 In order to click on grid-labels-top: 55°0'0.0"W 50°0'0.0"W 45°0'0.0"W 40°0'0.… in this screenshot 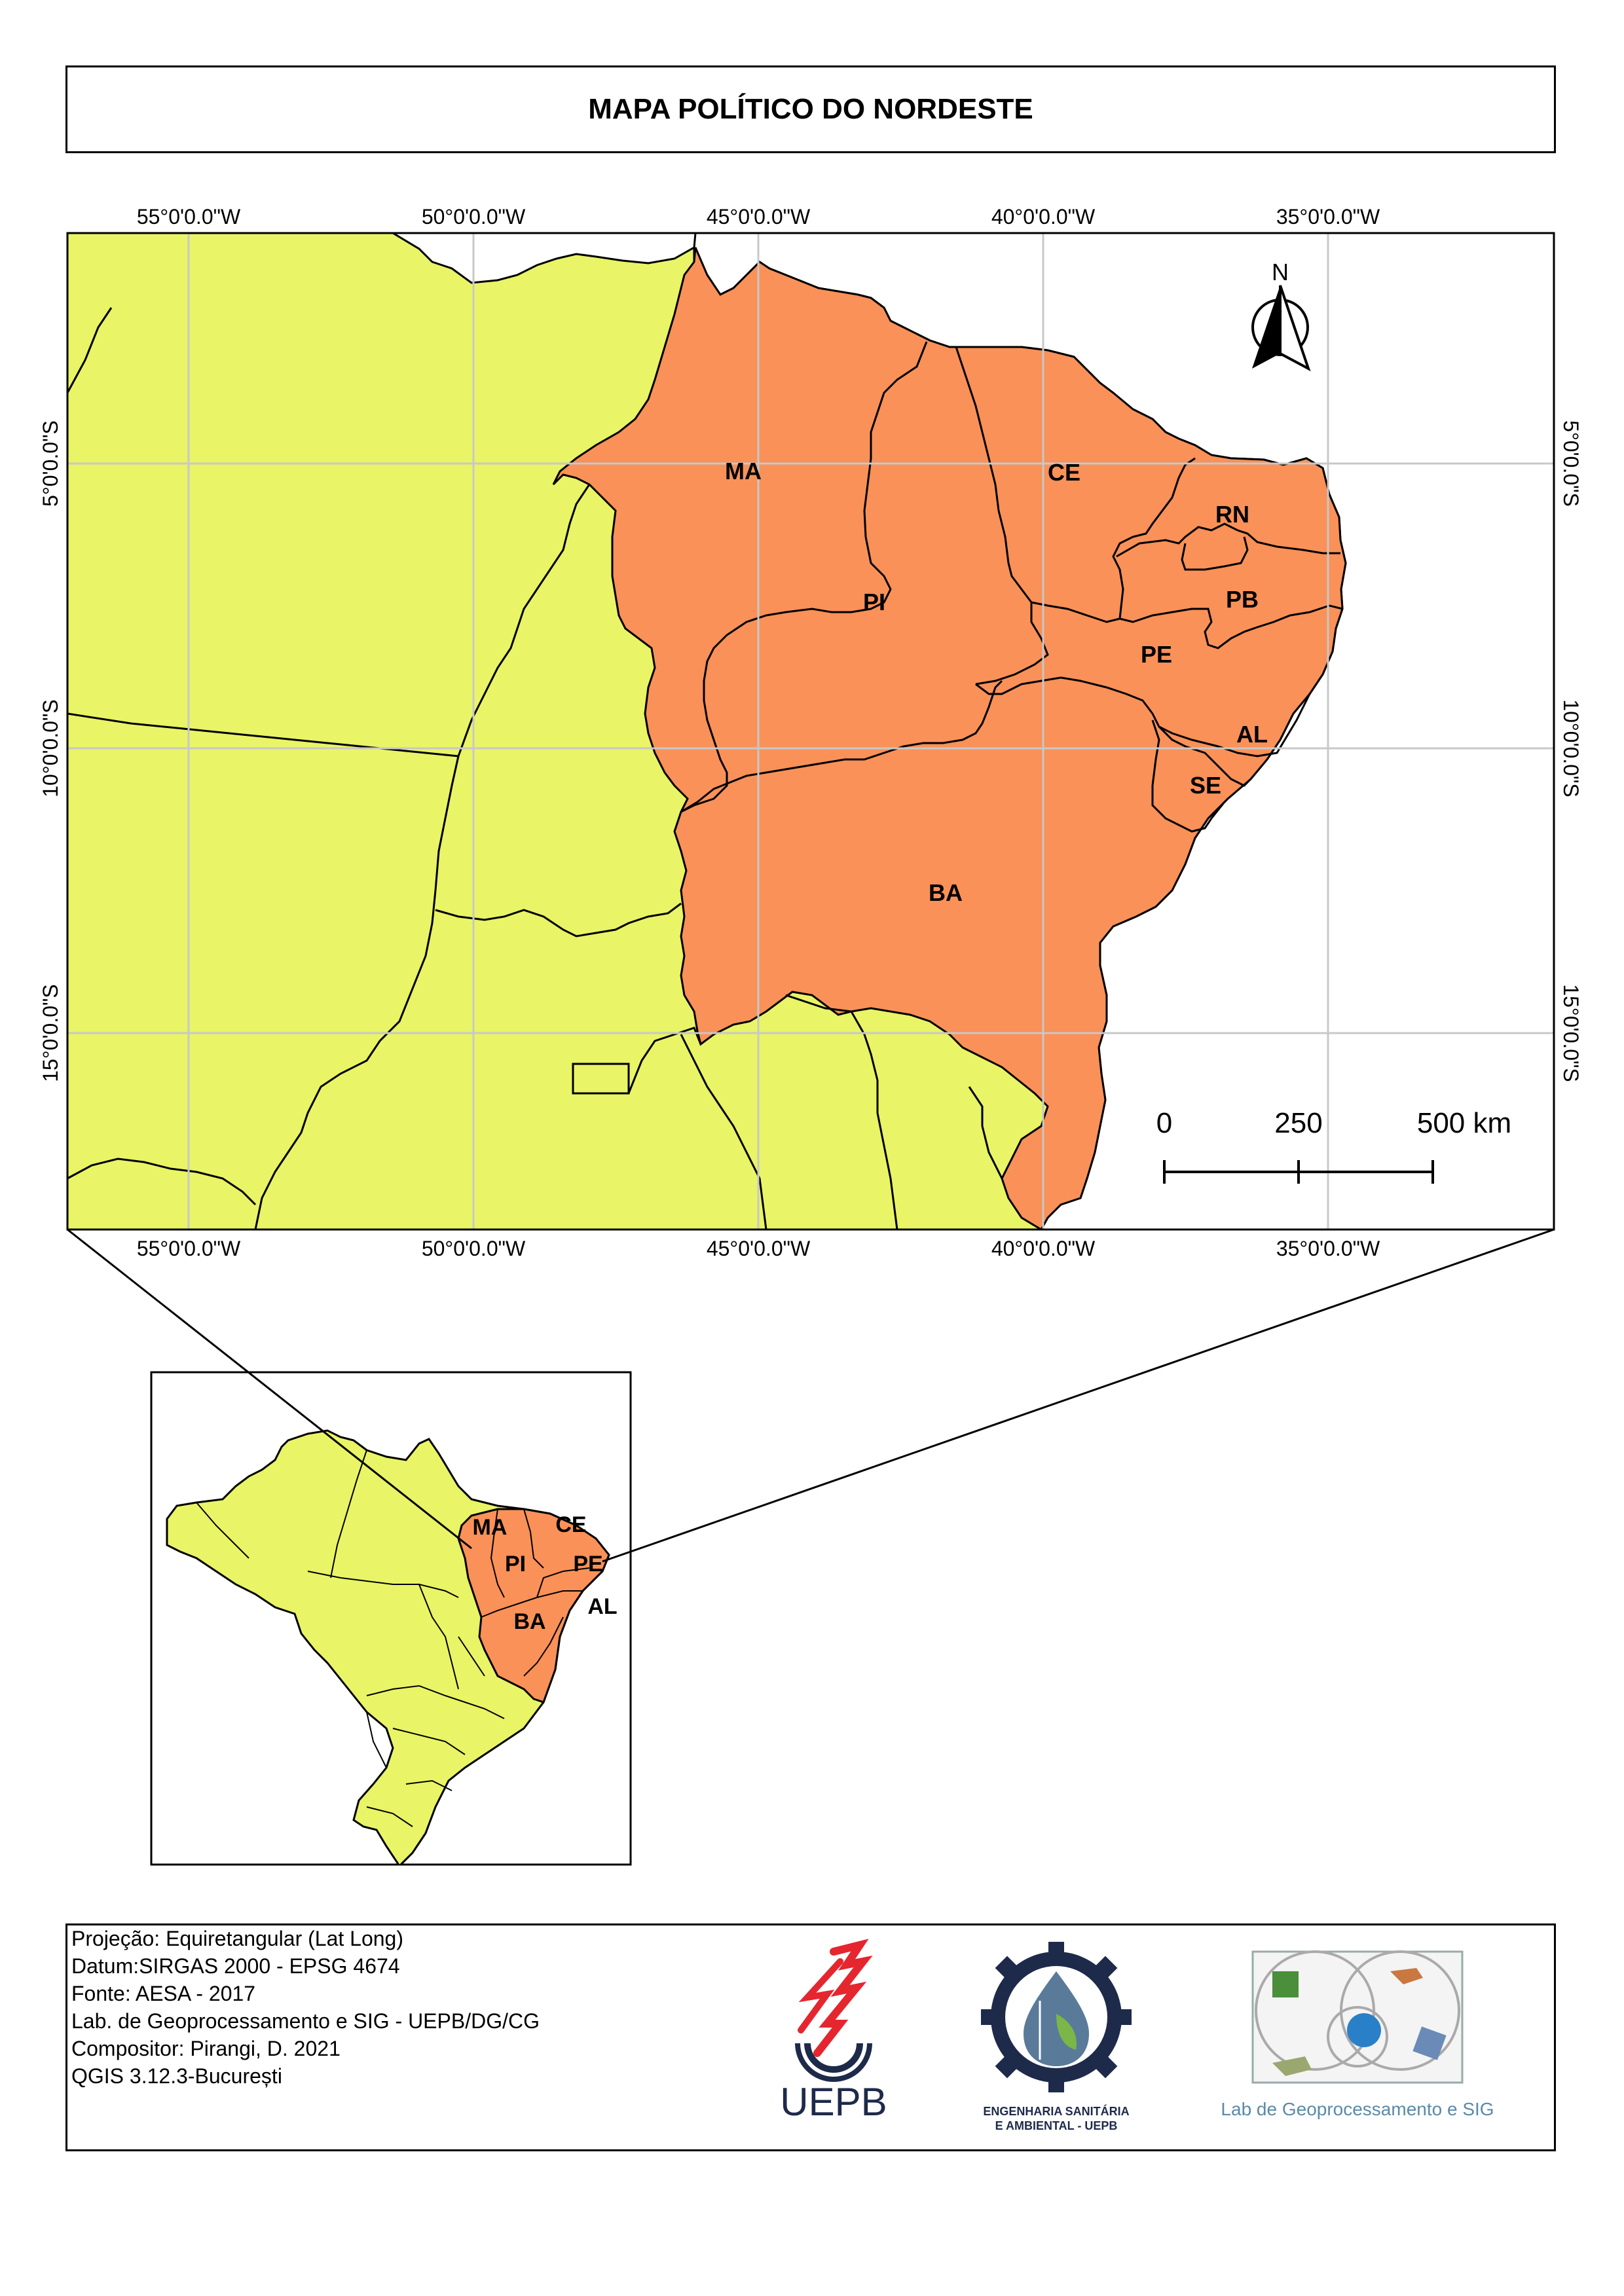, I will do `click(758, 216)`.